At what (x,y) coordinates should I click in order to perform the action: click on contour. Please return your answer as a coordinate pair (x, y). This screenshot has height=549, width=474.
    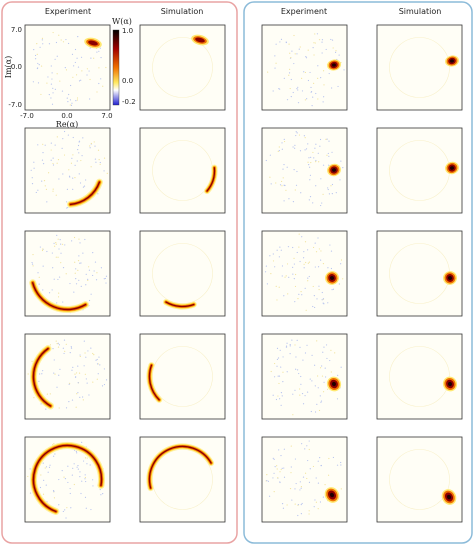
    Looking at the image, I should click on (419, 479).